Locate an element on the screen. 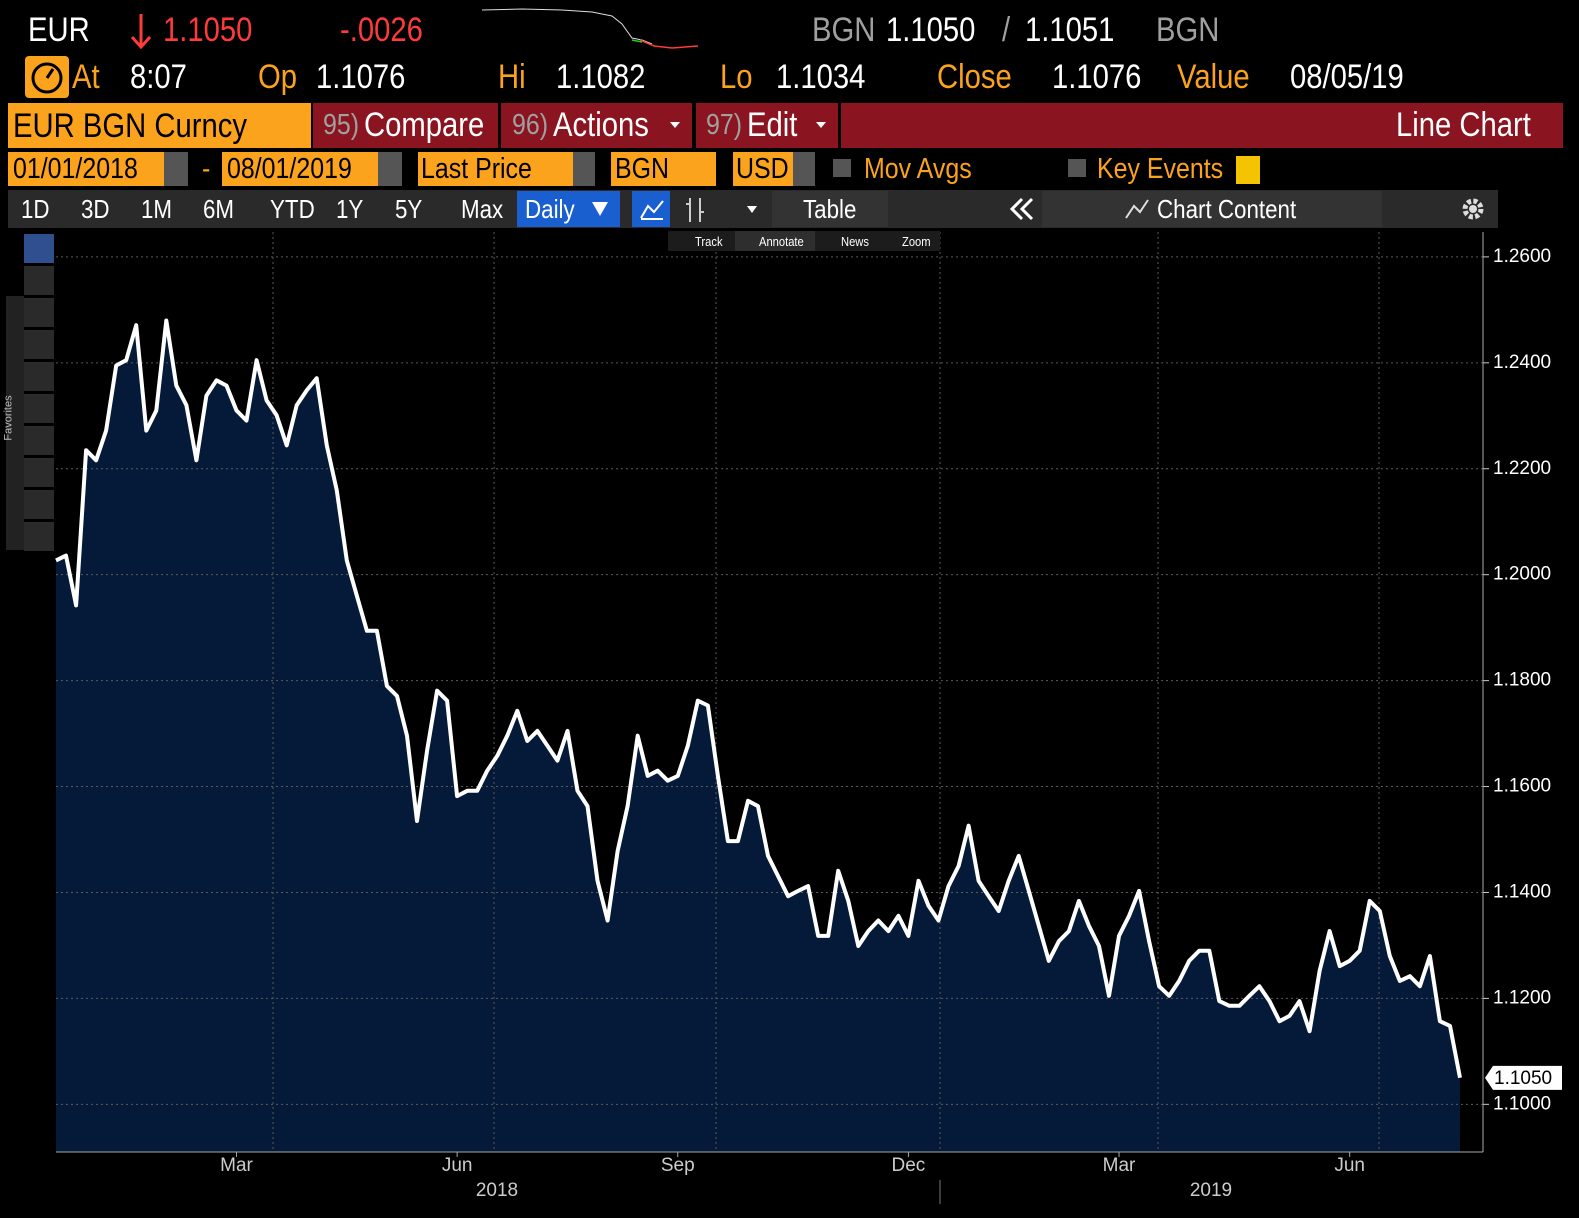 The height and width of the screenshot is (1218, 1579). end-date: 08/01/2019 is located at coordinates (289, 169).